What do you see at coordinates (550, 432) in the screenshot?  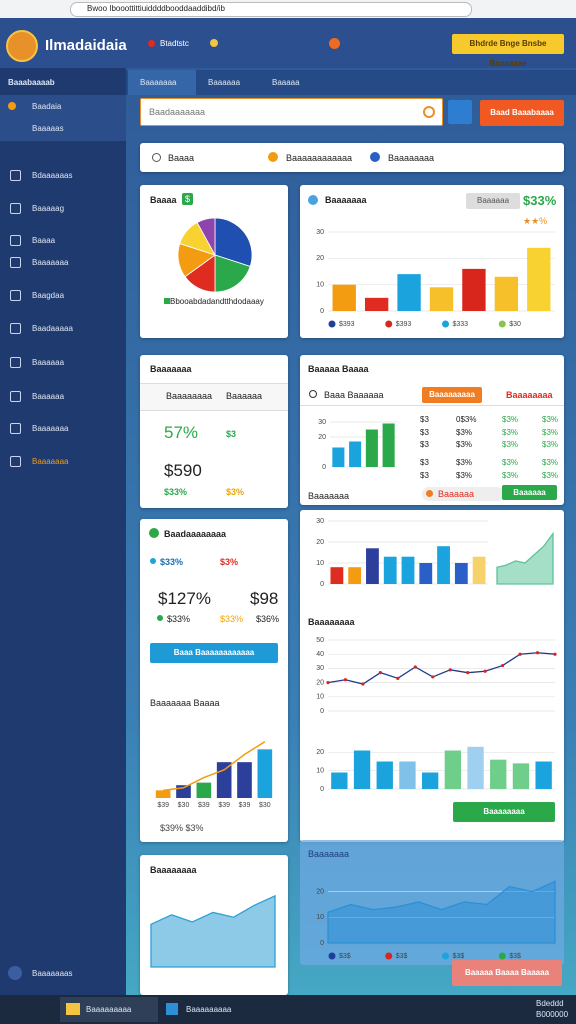 I see `table-cell: $3%` at bounding box center [550, 432].